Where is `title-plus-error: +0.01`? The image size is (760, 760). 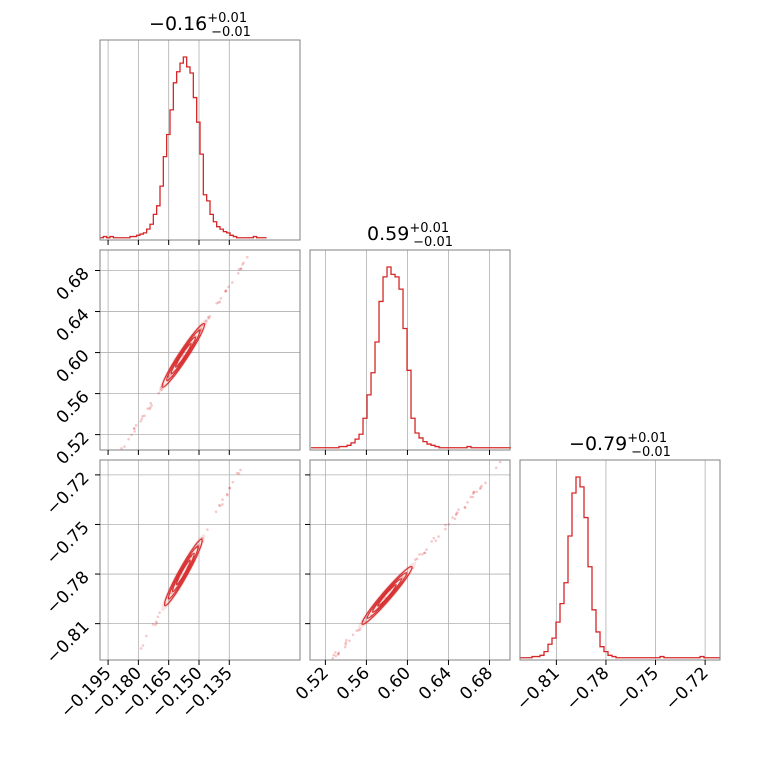 title-plus-error: +0.01 is located at coordinates (429, 228).